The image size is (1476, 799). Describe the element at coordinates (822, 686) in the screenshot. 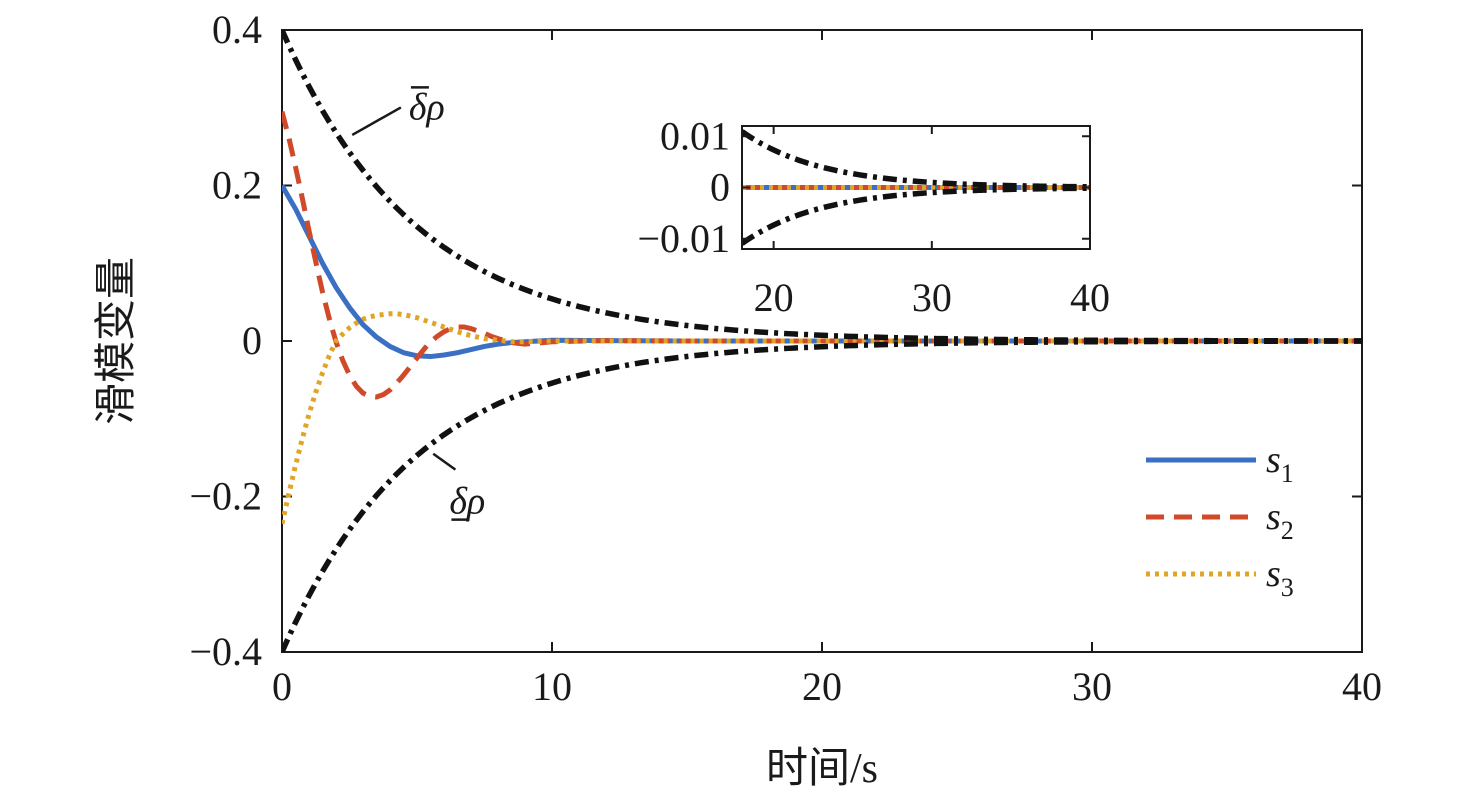

I see `main-x-tick-label: 20` at that location.